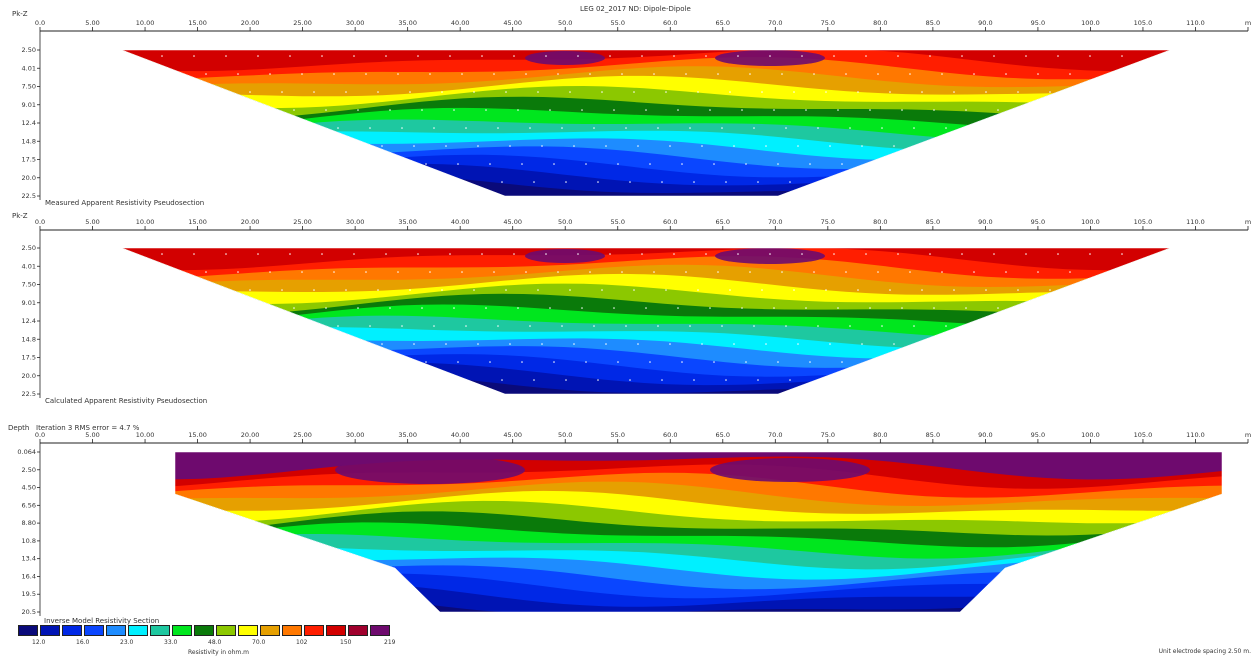 This screenshot has width=1259, height=662. I want to click on x-tick-label: 45.00, so click(512, 23).